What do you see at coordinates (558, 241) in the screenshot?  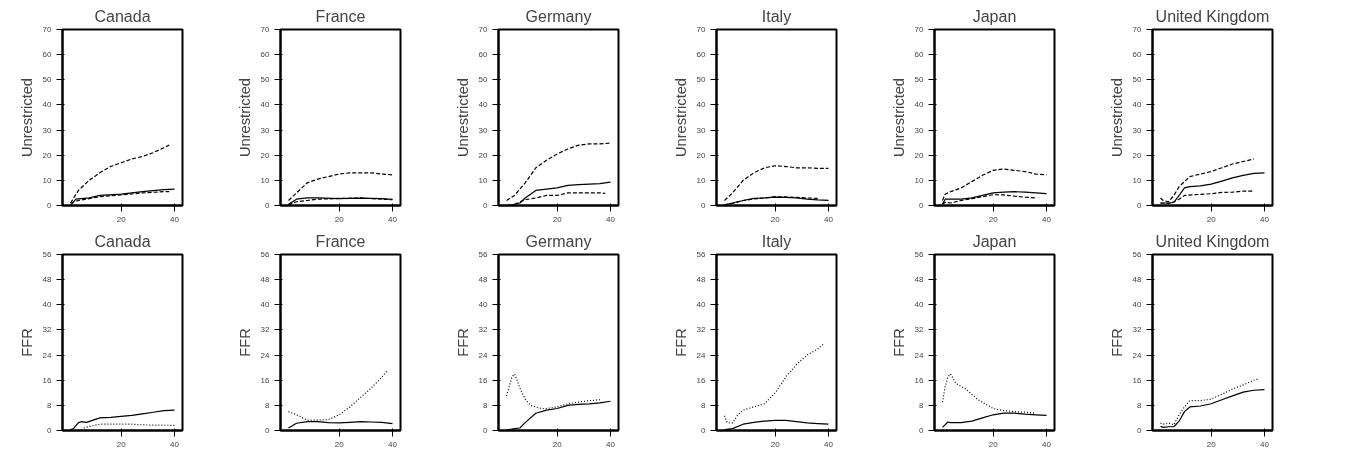 I see `chart-title: Germany` at bounding box center [558, 241].